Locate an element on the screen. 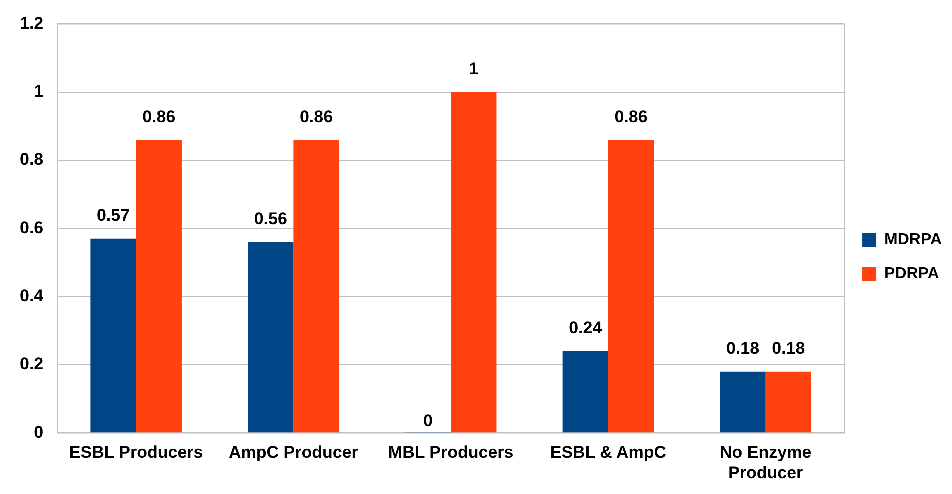 The width and height of the screenshot is (952, 494). x-tick-label: No Enzyme Producer is located at coordinates (766, 462).